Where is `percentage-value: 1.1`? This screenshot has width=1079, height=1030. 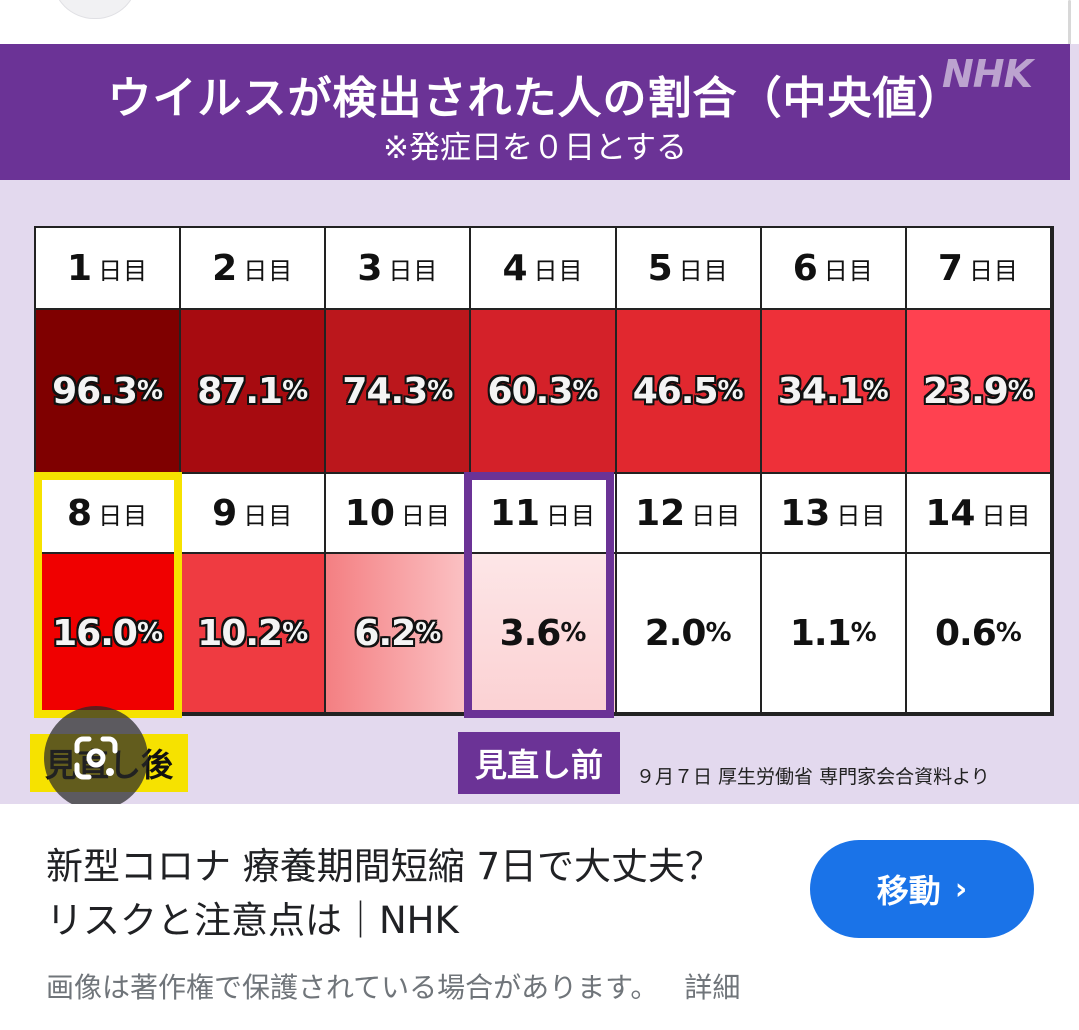 percentage-value: 1.1 is located at coordinates (820, 633).